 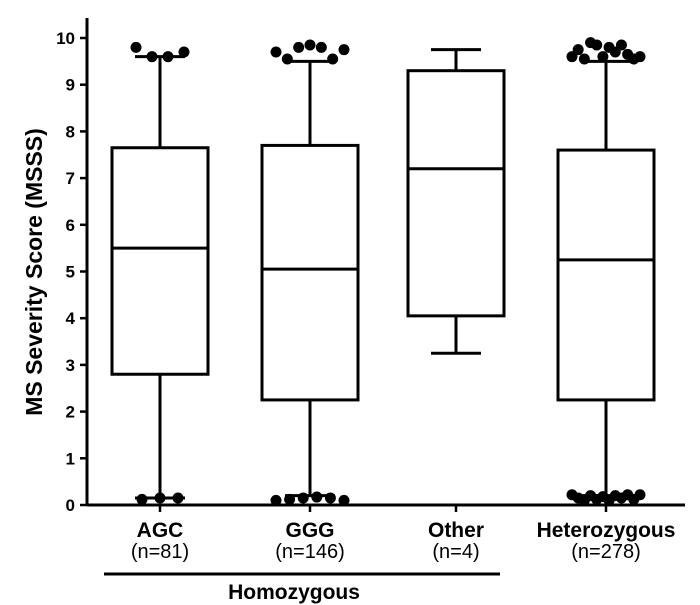 What do you see at coordinates (294, 592) in the screenshot?
I see `group-label: Homozygous` at bounding box center [294, 592].